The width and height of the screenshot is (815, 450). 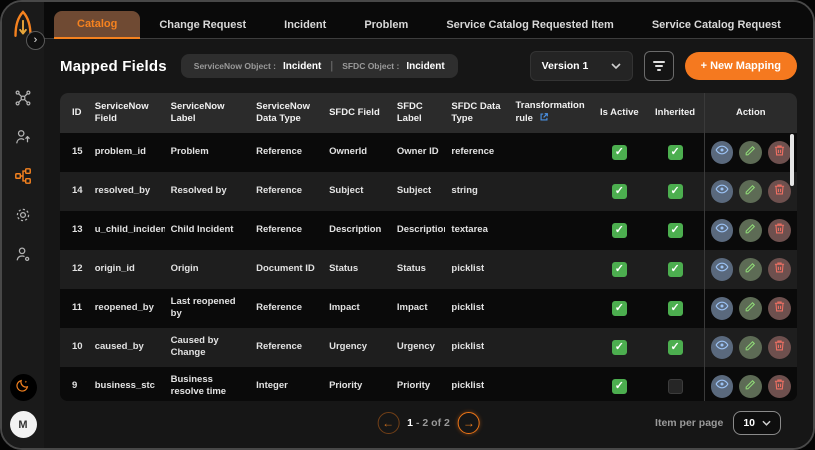 I want to click on table-scrollbar, so click(x=792, y=160).